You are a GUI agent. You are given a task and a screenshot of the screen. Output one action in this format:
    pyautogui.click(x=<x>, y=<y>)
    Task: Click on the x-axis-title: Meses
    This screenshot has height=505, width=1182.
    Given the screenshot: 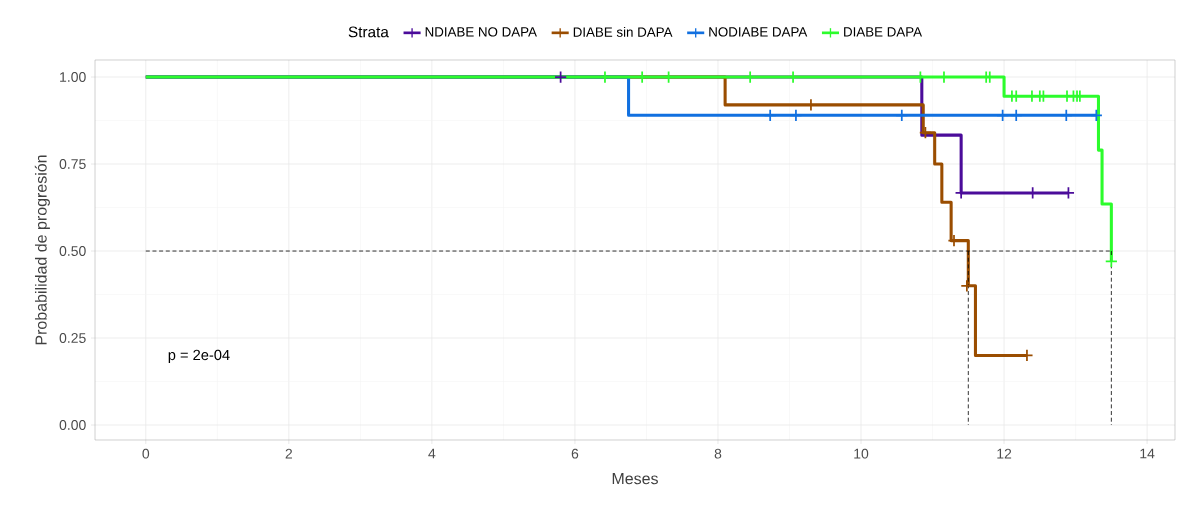 What is the action you would take?
    pyautogui.click(x=635, y=479)
    